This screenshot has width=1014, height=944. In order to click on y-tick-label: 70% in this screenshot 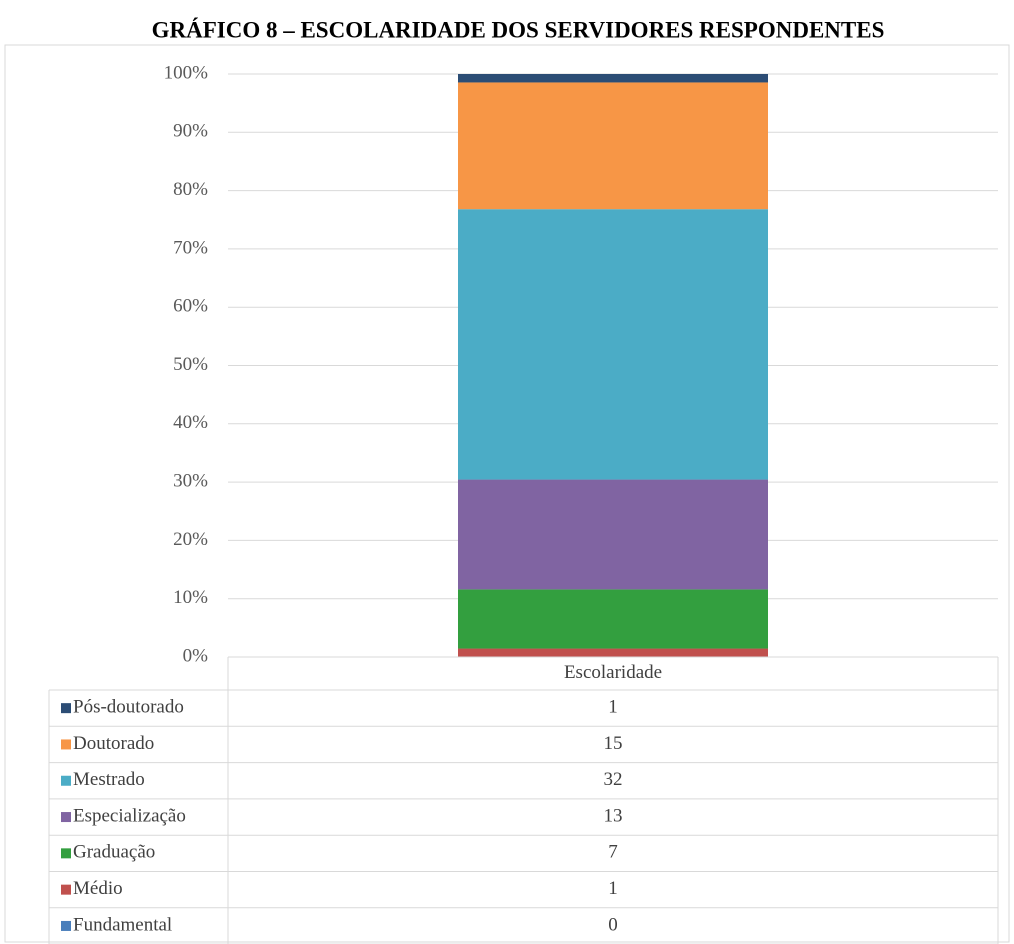, I will do `click(190, 247)`.